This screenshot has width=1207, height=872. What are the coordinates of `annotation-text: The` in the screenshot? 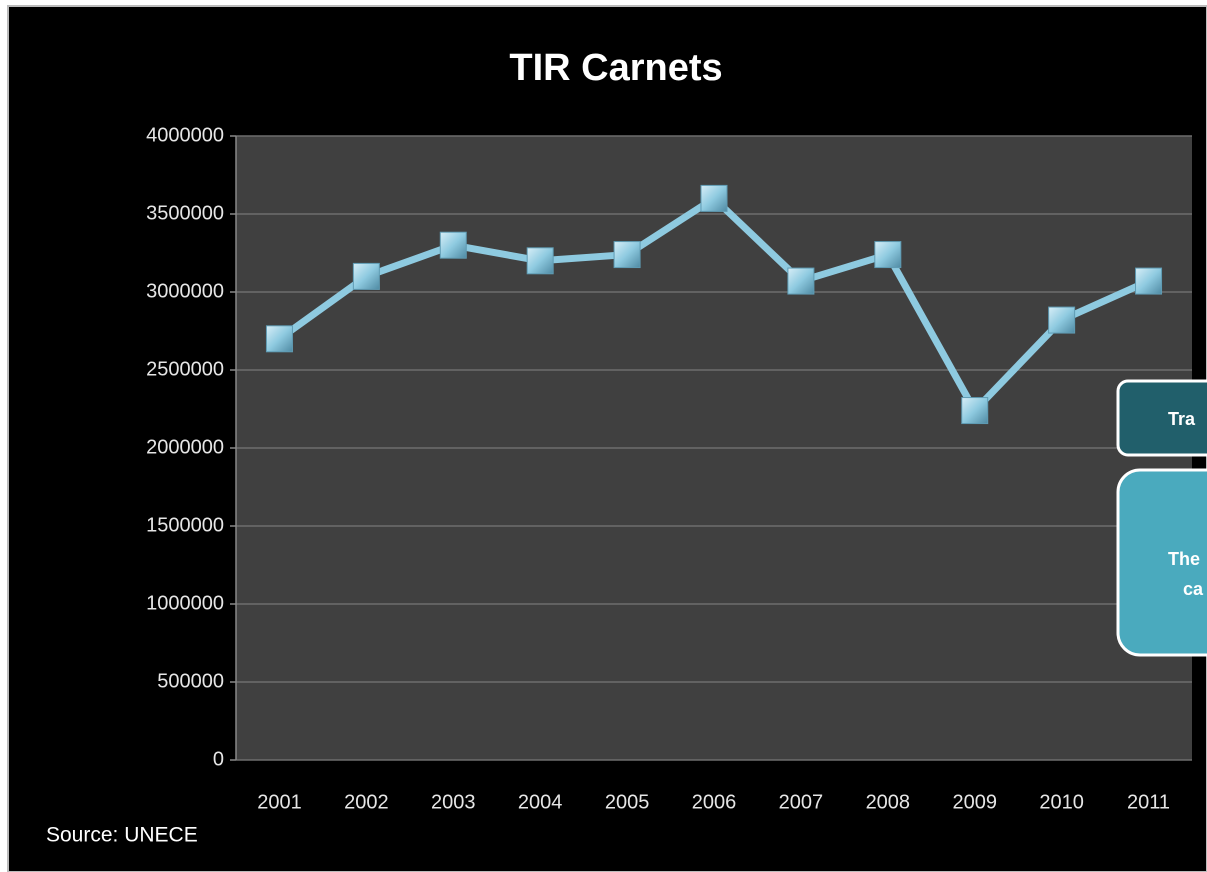 It's located at (1184, 559).